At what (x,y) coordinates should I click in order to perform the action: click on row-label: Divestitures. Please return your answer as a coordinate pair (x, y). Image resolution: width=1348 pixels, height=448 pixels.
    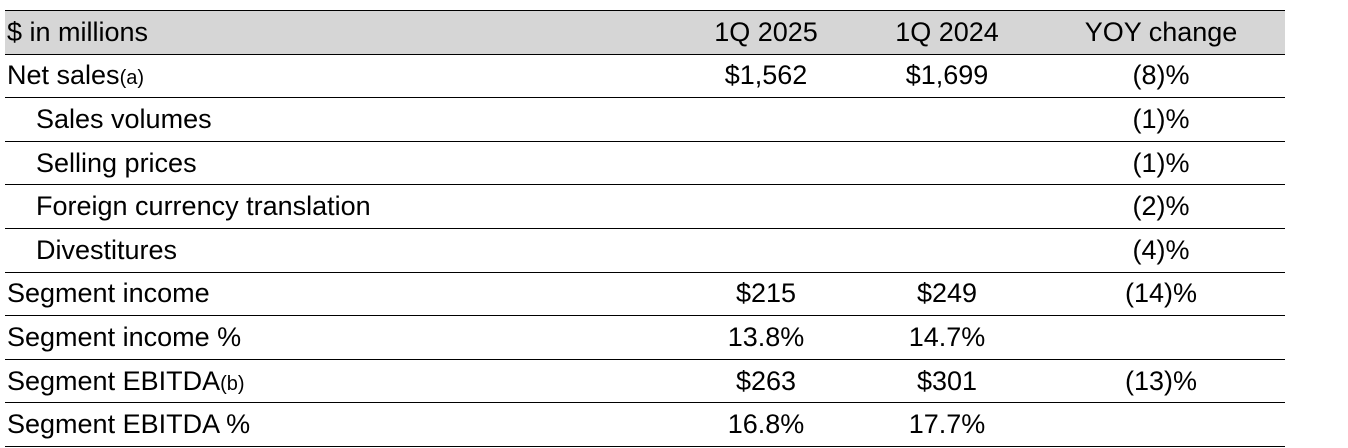
    Looking at the image, I should click on (107, 249).